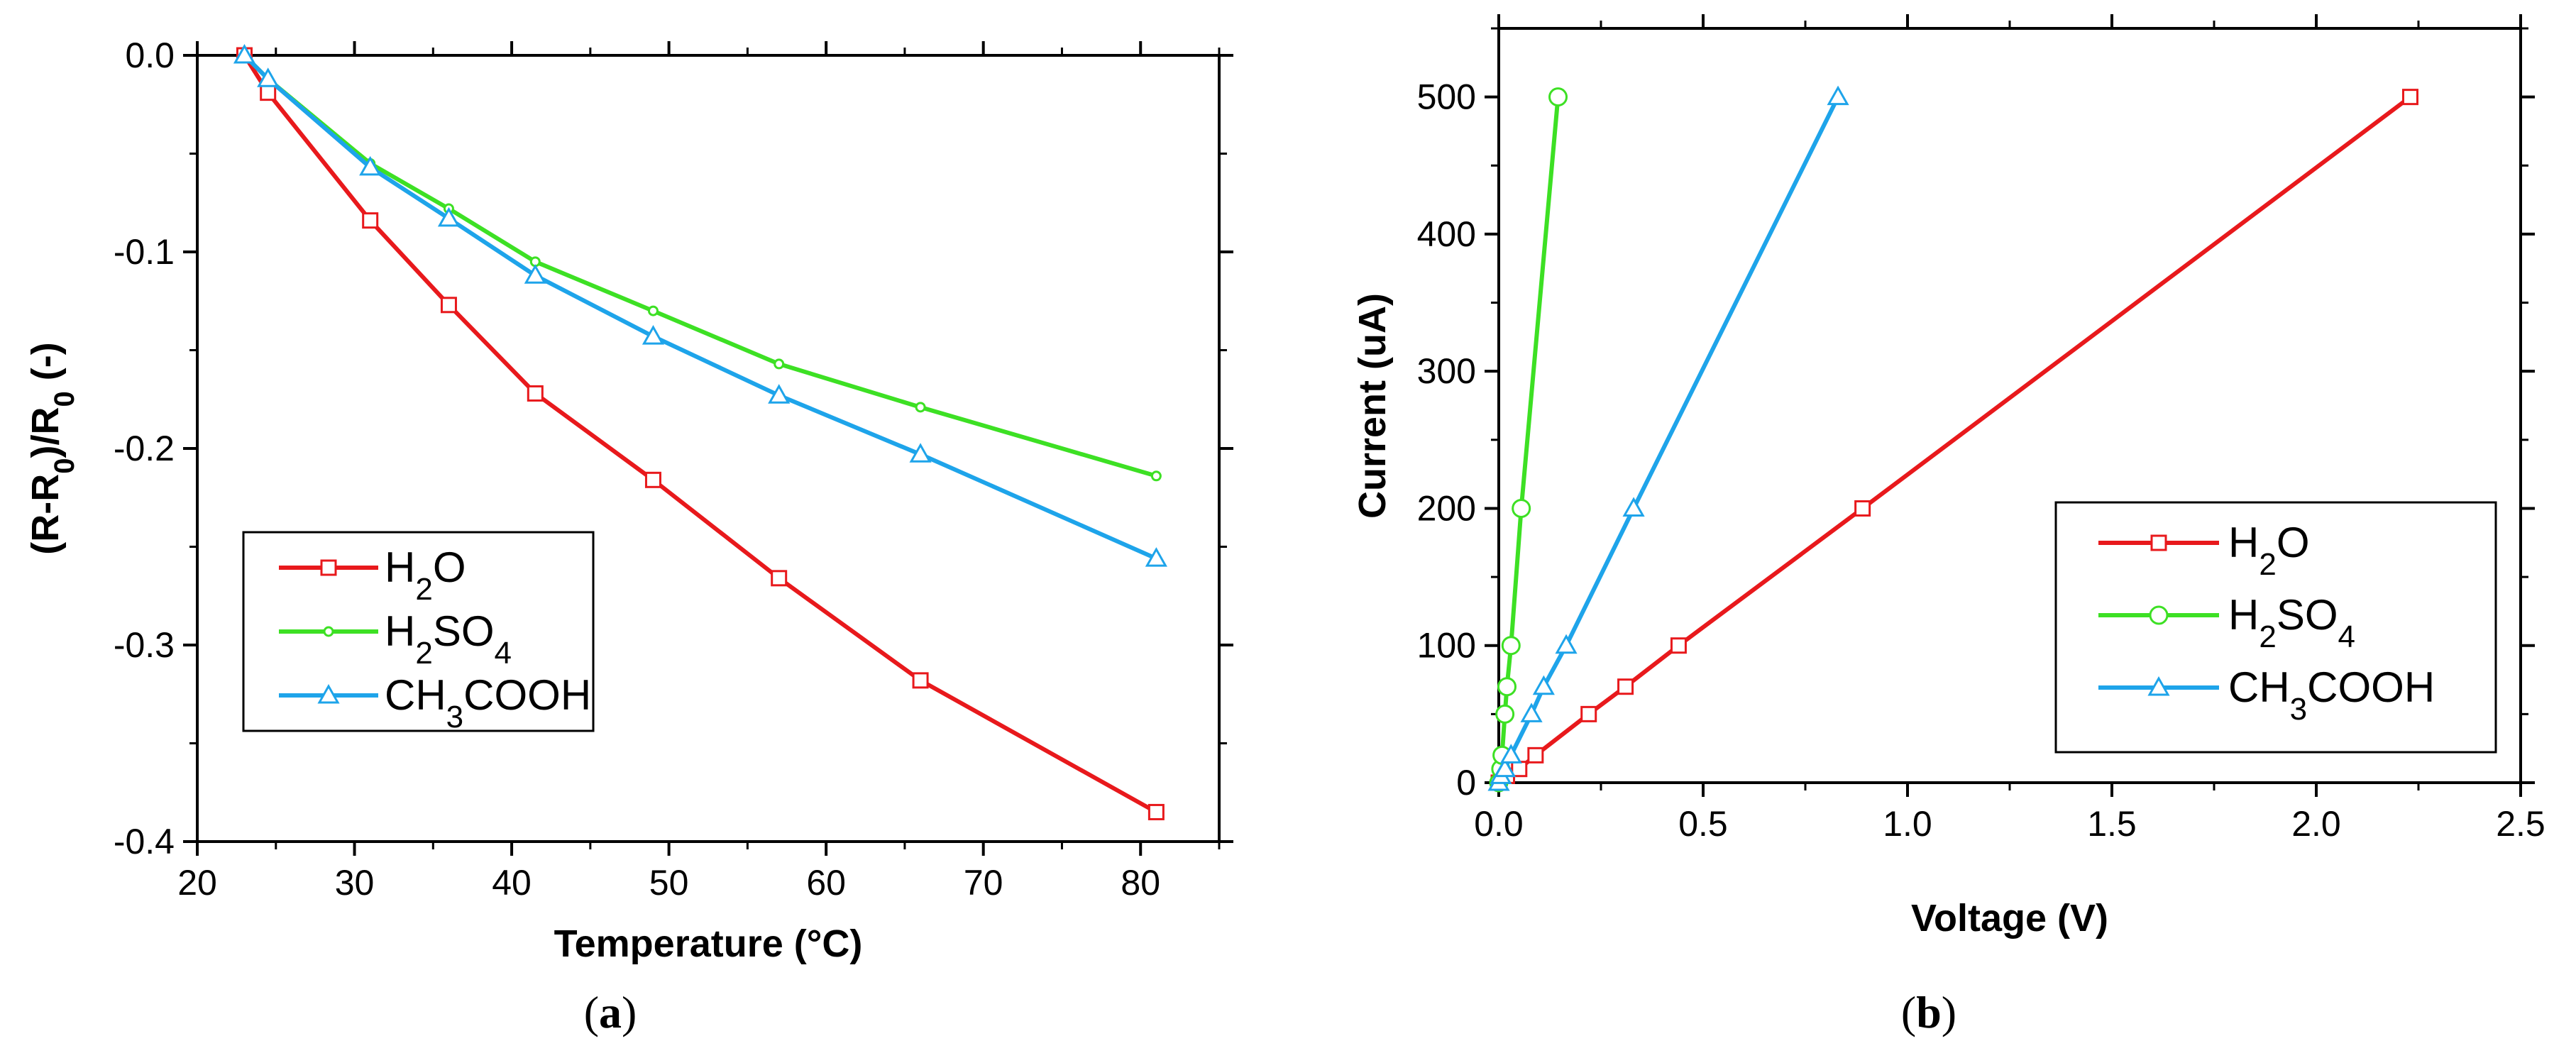 This screenshot has width=2576, height=1058. I want to click on x-tick-label: 1.5, so click(2112, 824).